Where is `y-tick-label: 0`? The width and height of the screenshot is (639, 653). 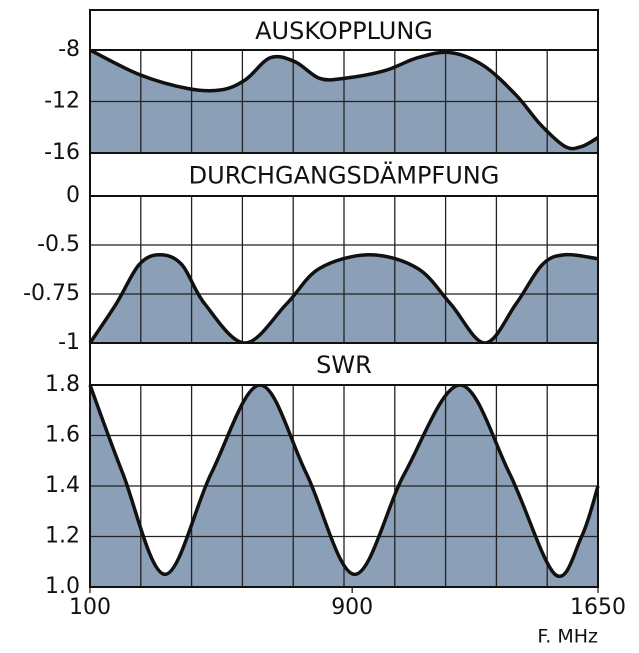 y-tick-label: 0 is located at coordinates (73, 195).